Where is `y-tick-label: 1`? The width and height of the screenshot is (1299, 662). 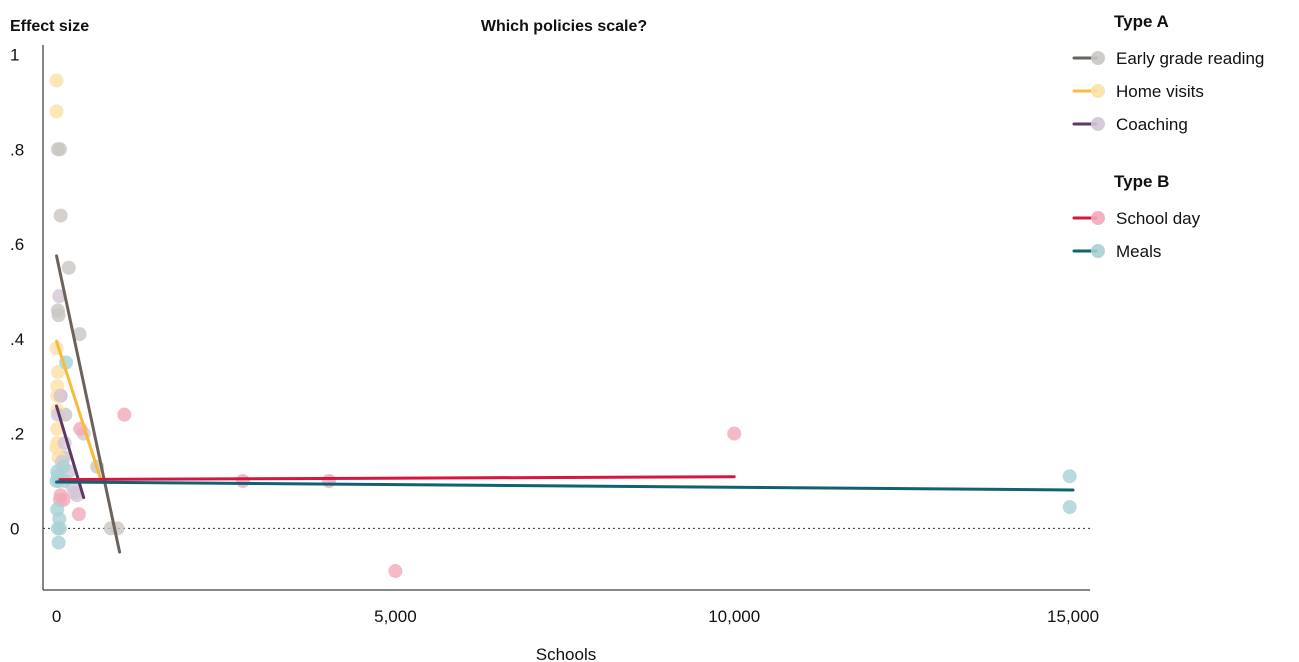 y-tick-label: 1 is located at coordinates (14, 54).